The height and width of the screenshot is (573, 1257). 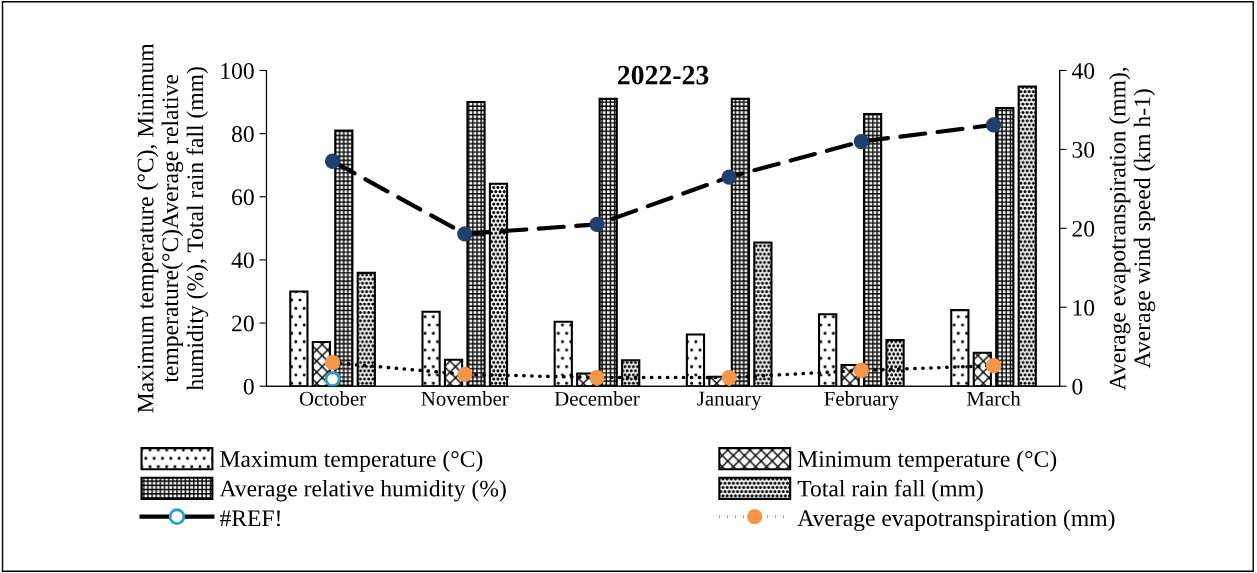 What do you see at coordinates (242, 134) in the screenshot?
I see `y-tick-label: 80` at bounding box center [242, 134].